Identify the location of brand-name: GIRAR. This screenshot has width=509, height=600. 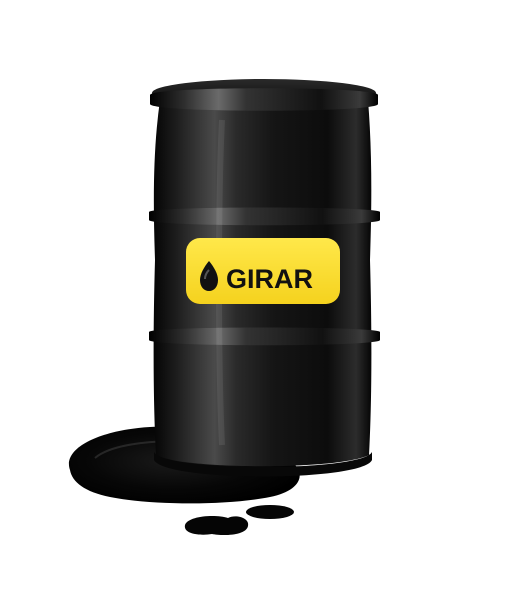
(269, 279).